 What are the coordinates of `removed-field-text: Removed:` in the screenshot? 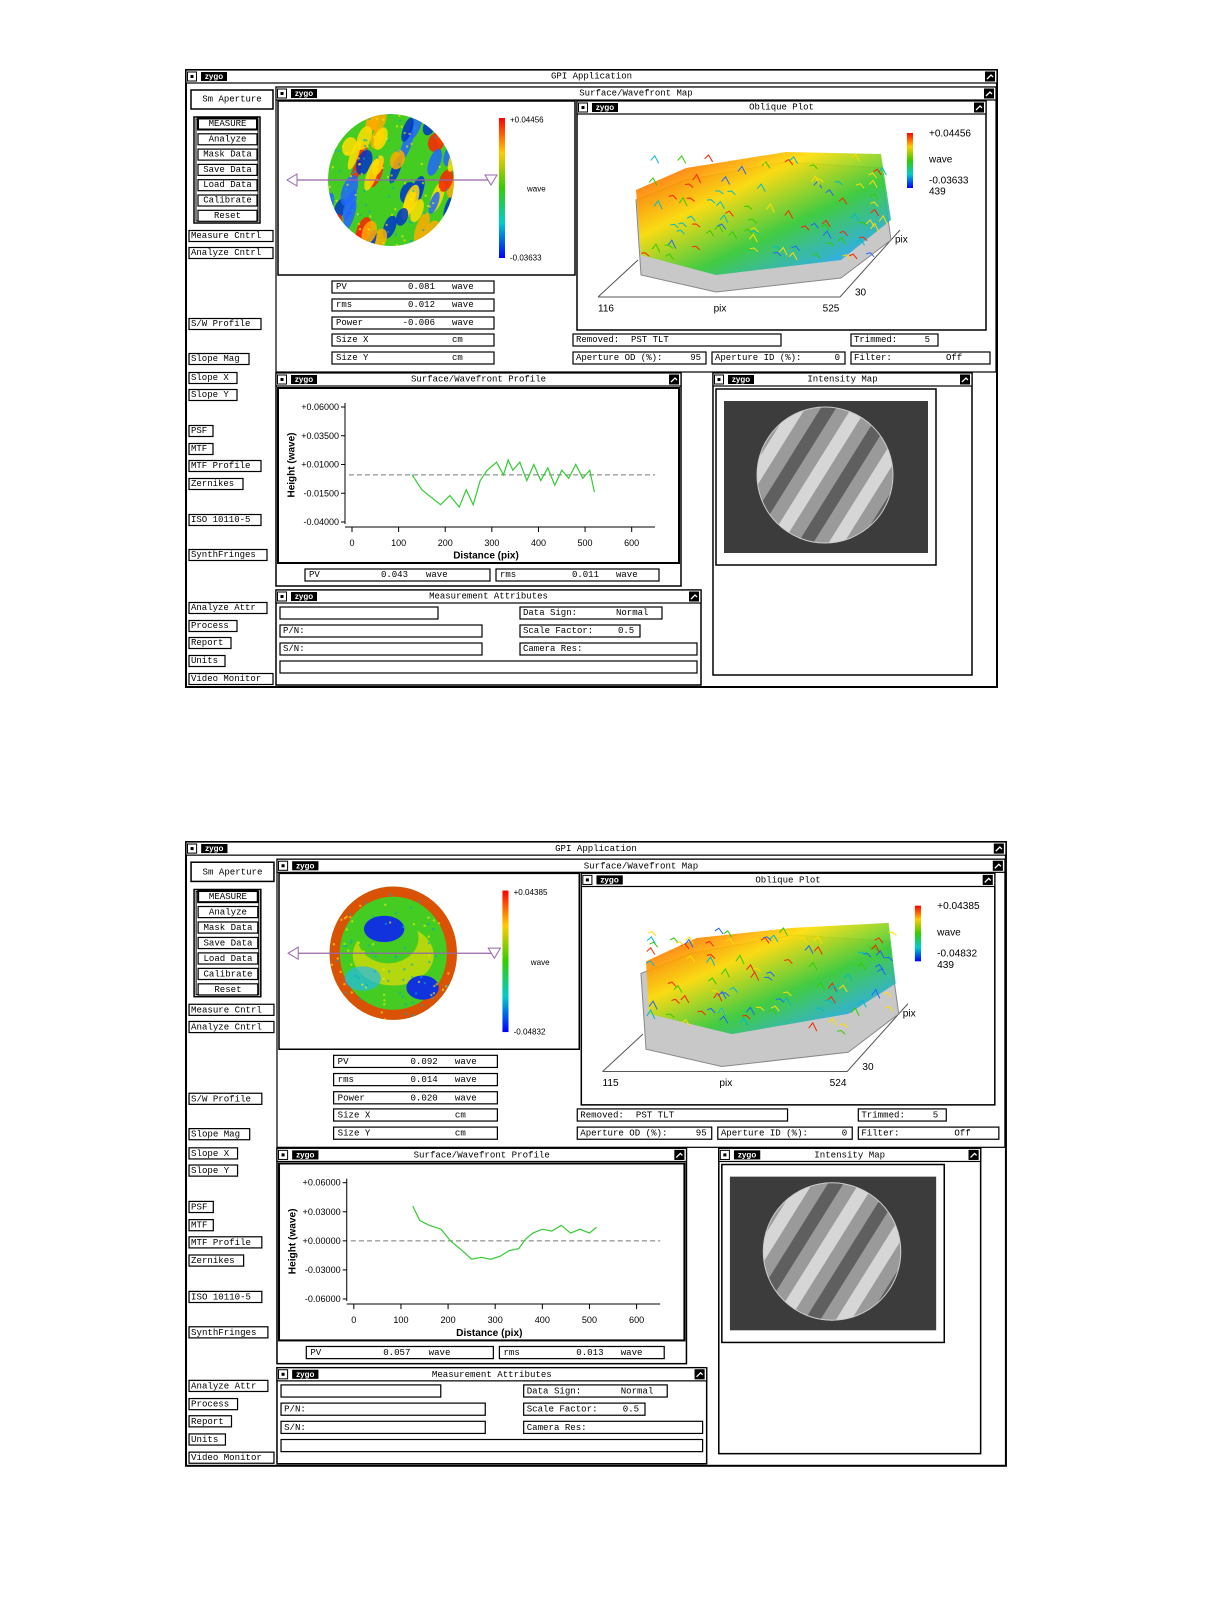 It's located at (597, 340).